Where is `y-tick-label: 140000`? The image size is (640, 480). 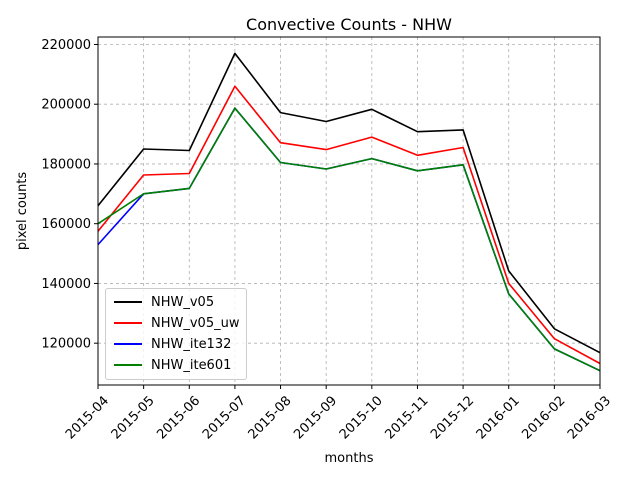 y-tick-label: 140000 is located at coordinates (66, 284).